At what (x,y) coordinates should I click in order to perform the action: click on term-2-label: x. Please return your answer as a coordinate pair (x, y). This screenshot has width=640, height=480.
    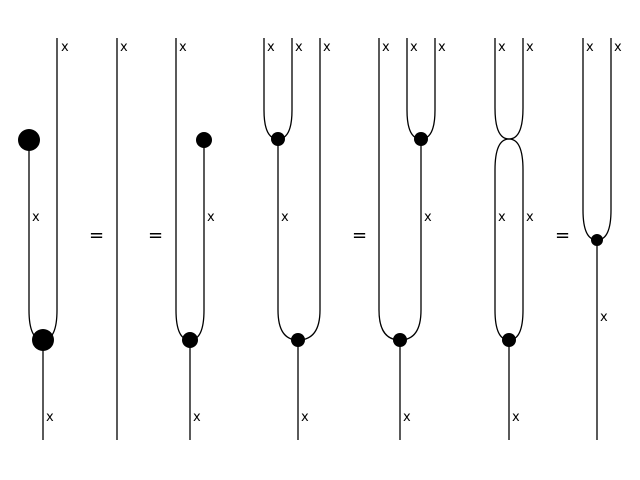
    Looking at the image, I should click on (124, 47).